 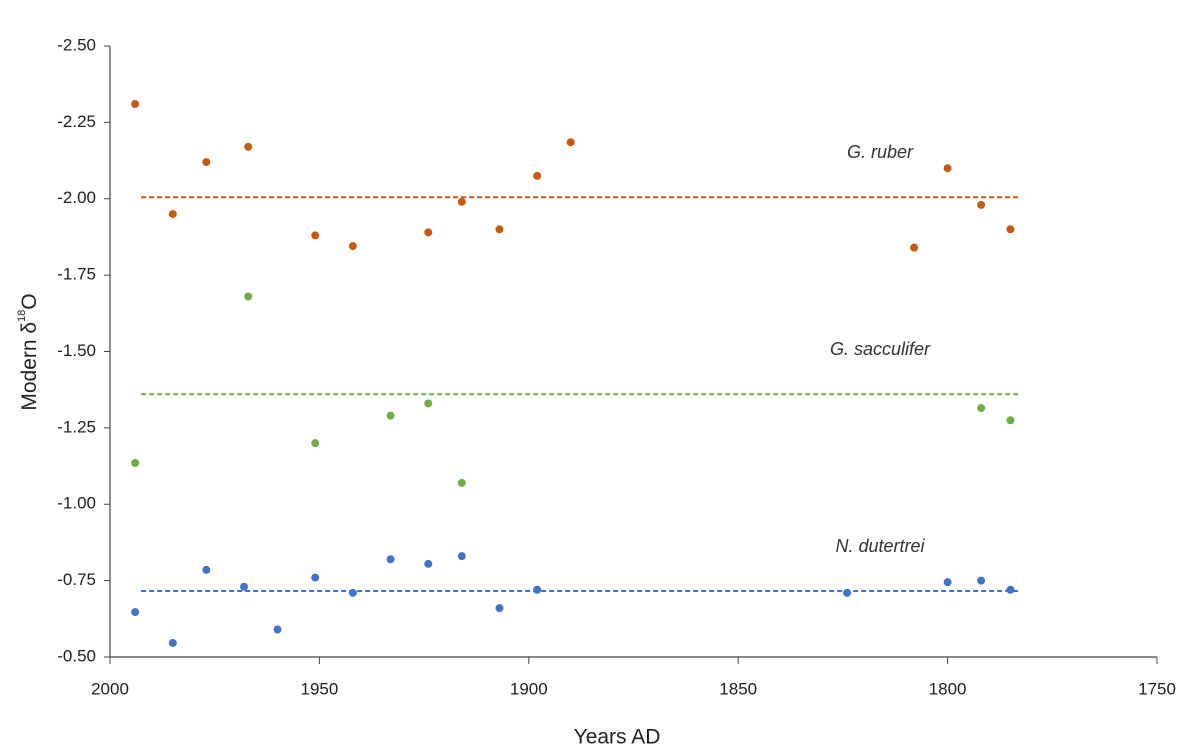 What do you see at coordinates (29, 301) in the screenshot?
I see `y-axis-title-end: O` at bounding box center [29, 301].